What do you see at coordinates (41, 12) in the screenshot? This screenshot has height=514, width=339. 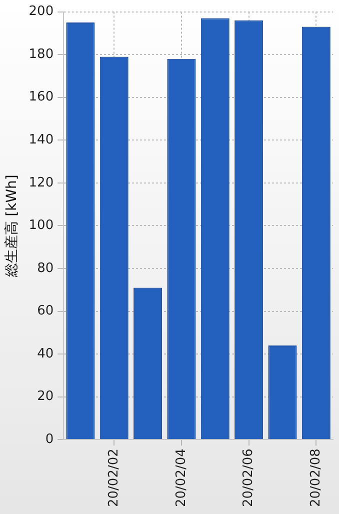 I see `y-tick-label: 200` at bounding box center [41, 12].